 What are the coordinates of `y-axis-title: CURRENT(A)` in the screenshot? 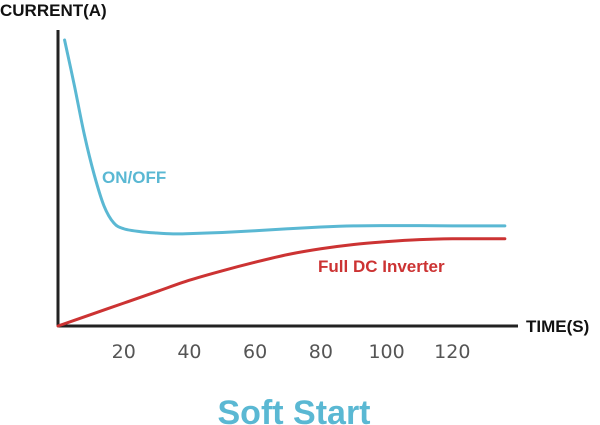 It's located at (53, 10).